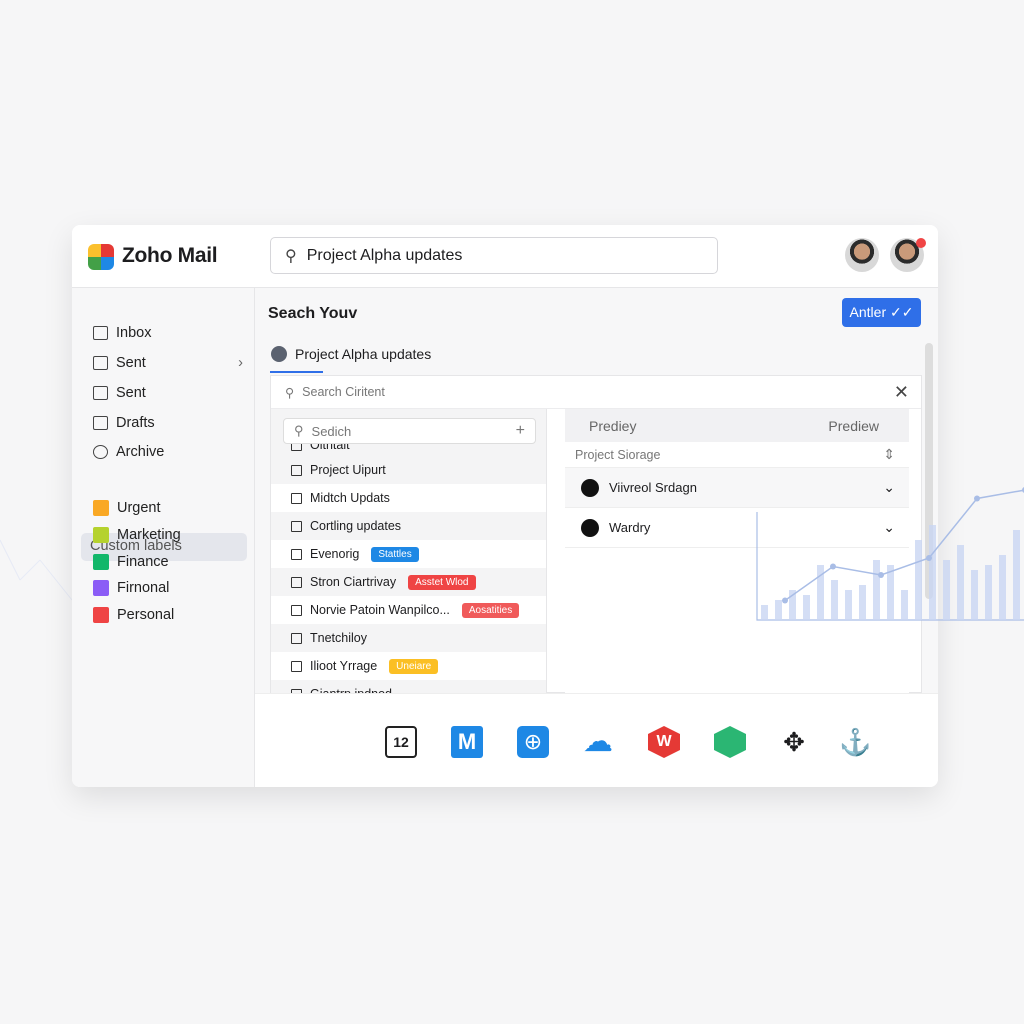 The image size is (1024, 1024). Describe the element at coordinates (408, 638) in the screenshot. I see `result-row: Tnetchiloy` at that location.